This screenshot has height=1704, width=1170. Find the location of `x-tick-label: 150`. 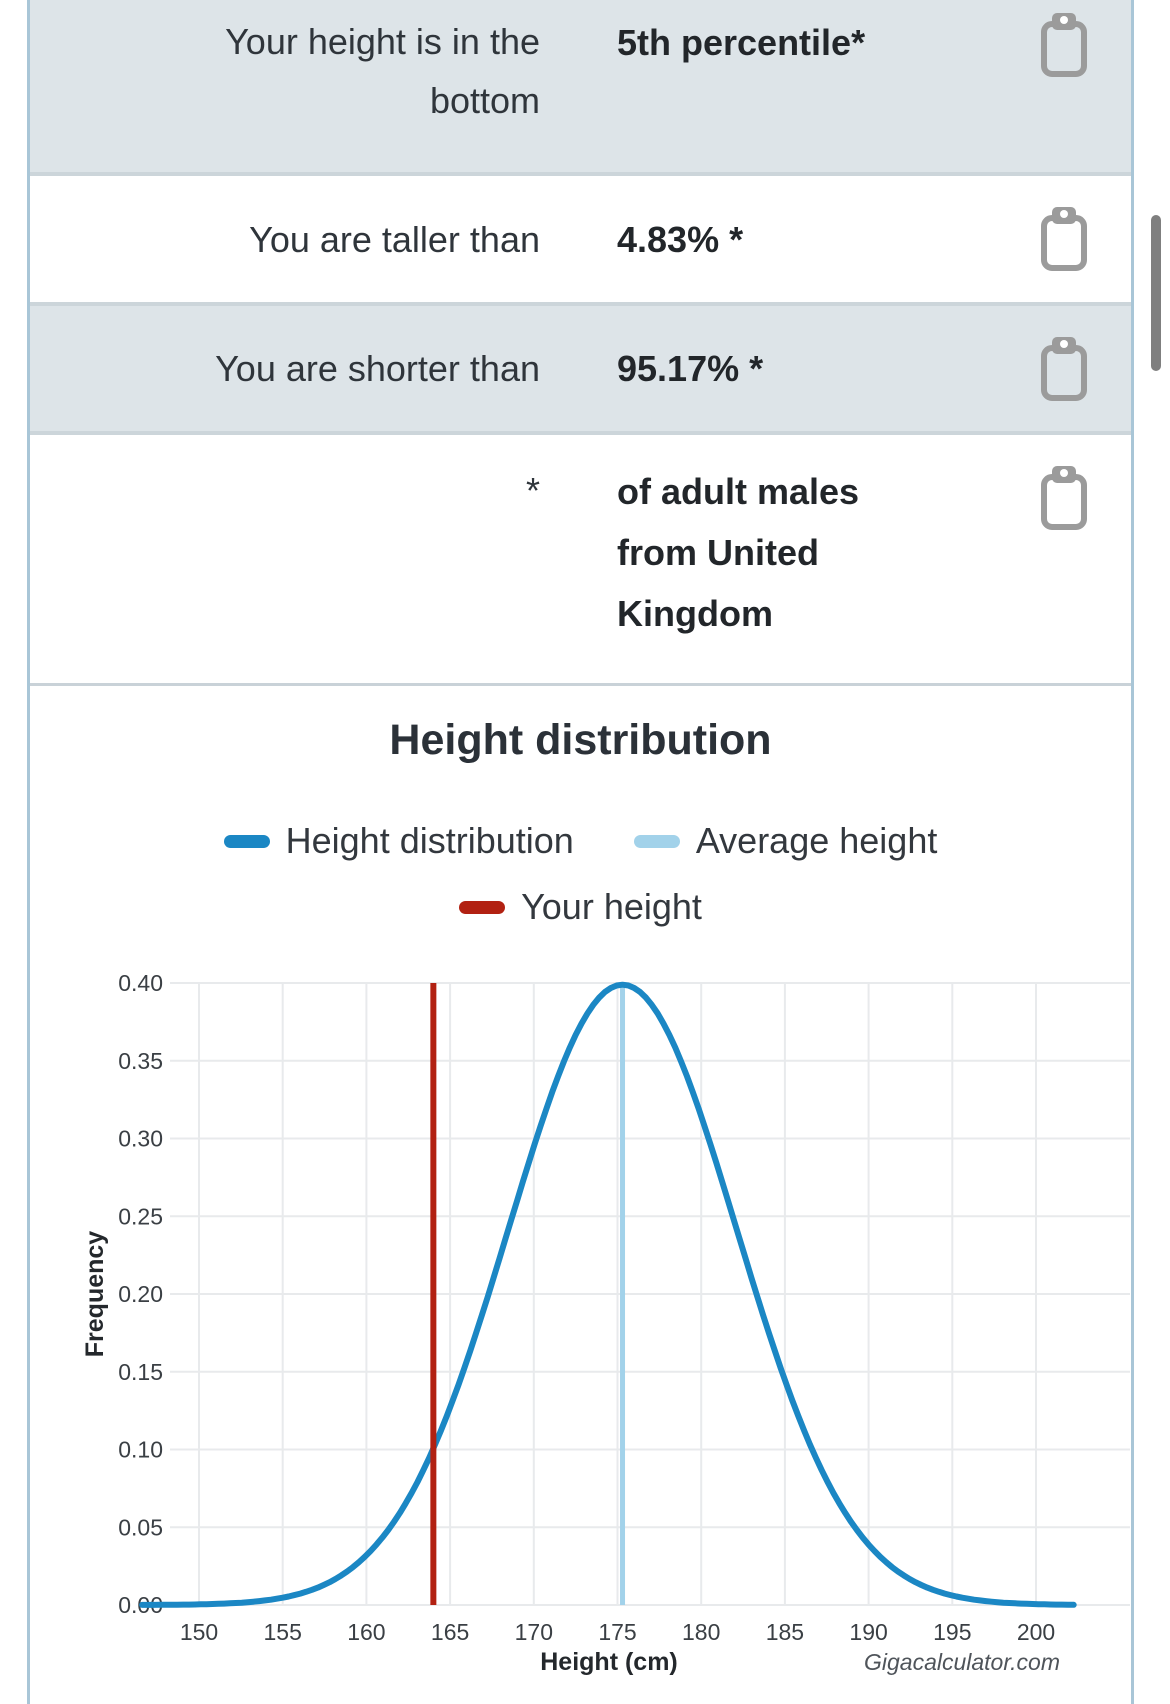

x-tick-label: 150 is located at coordinates (199, 1632).